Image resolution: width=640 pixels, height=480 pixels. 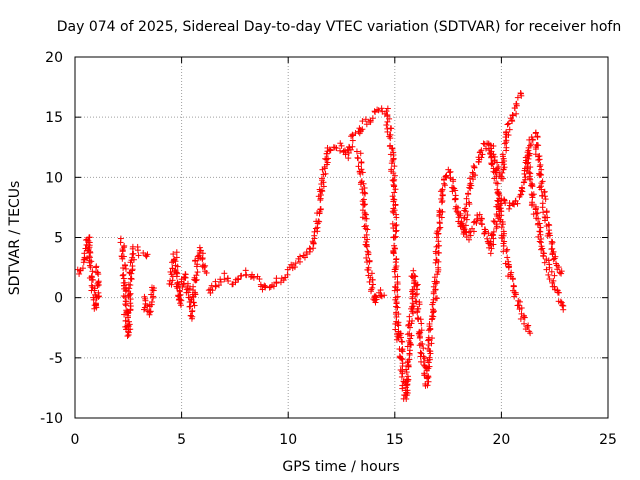 I want to click on y-tick-label: 0, so click(x=58, y=299).